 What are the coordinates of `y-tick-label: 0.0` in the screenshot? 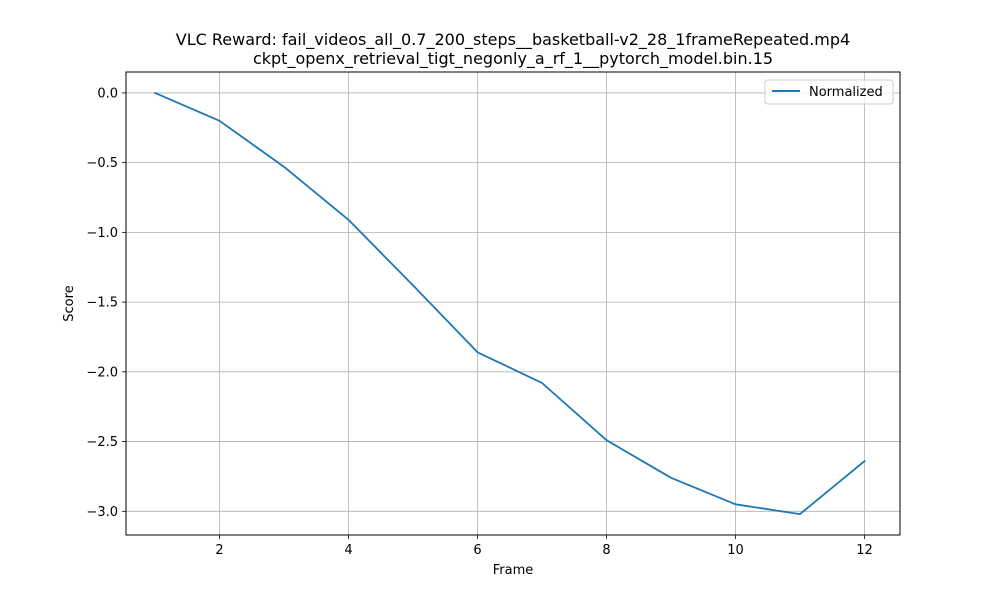 It's located at (107, 93).